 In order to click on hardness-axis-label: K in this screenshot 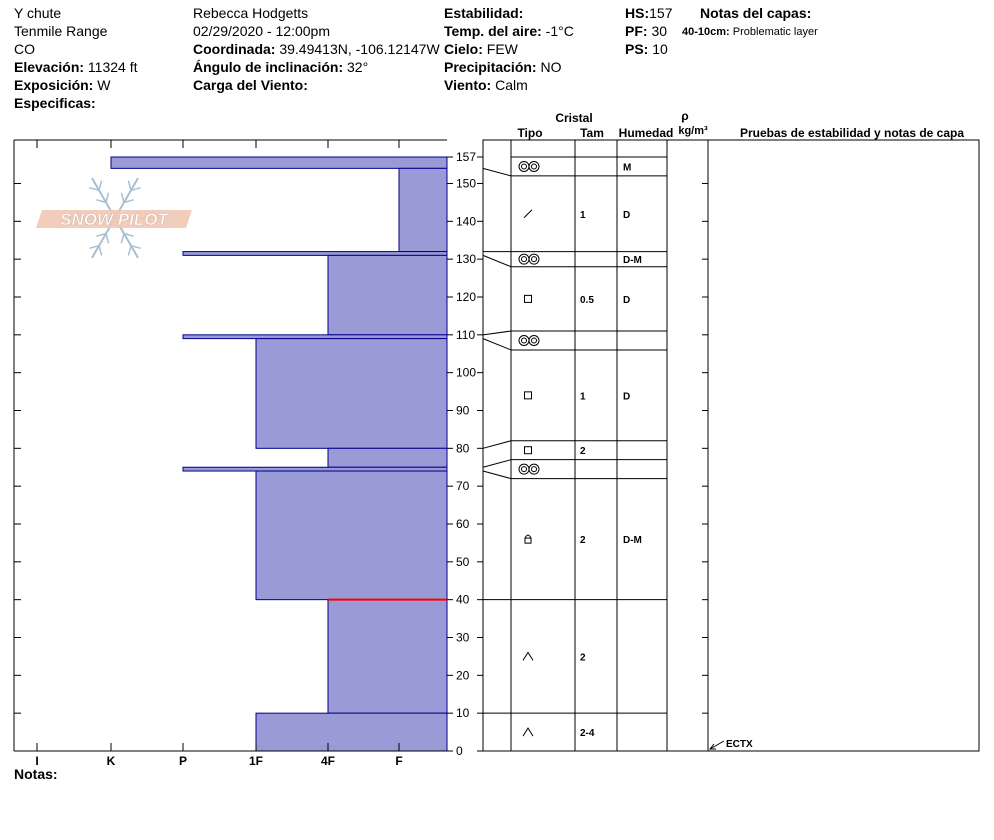, I will do `click(111, 761)`.